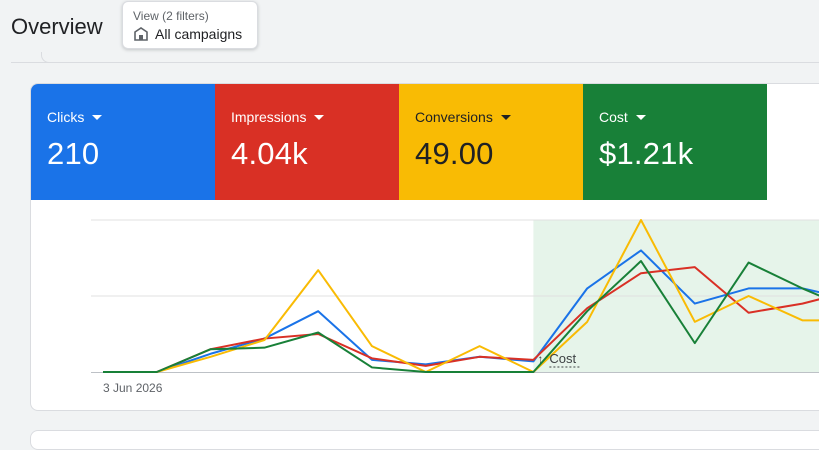 The image size is (819, 450). What do you see at coordinates (199, 34) in the screenshot?
I see `filter-value-label: All campaigns` at bounding box center [199, 34].